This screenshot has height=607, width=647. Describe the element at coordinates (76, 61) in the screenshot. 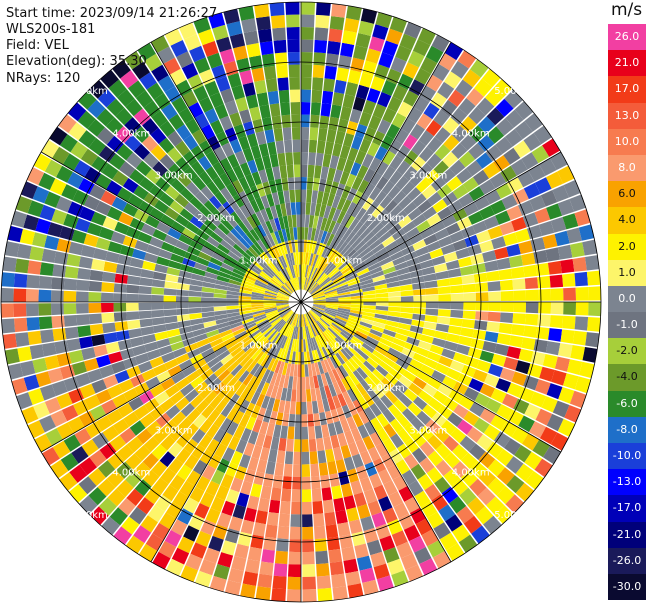

I see `elevation-label: Elevation(deg): 35.30` at that location.